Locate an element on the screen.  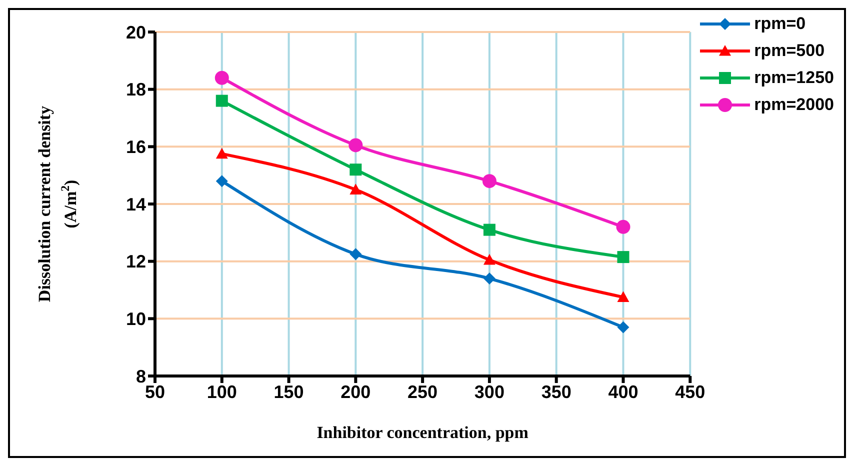
y-tick-label: 10 is located at coordinates (136, 319).